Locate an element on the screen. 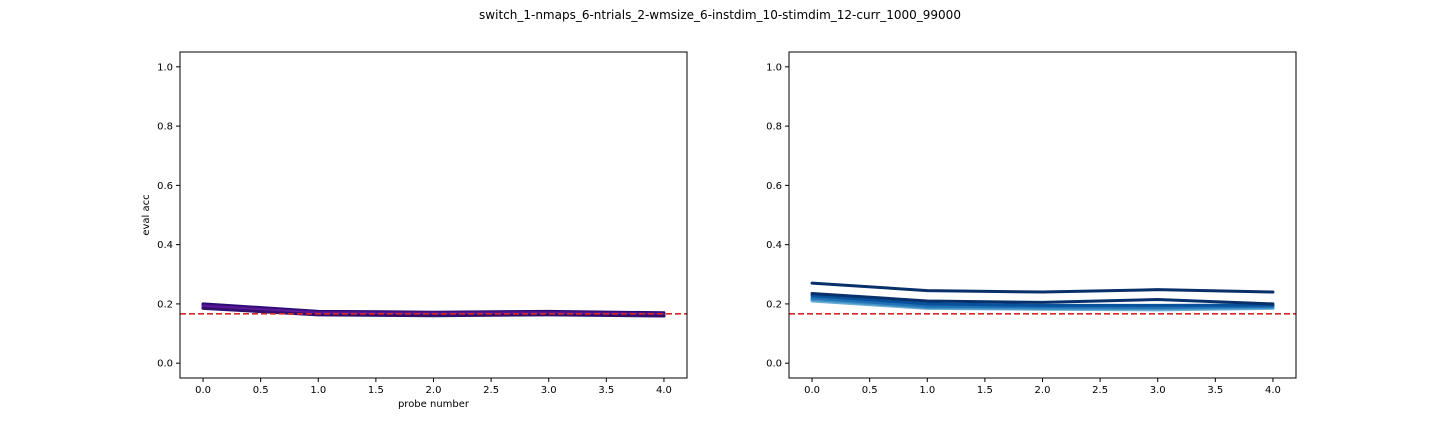 The height and width of the screenshot is (432, 1440). chart-0-y-tick-label: 0.2 is located at coordinates (165, 304).